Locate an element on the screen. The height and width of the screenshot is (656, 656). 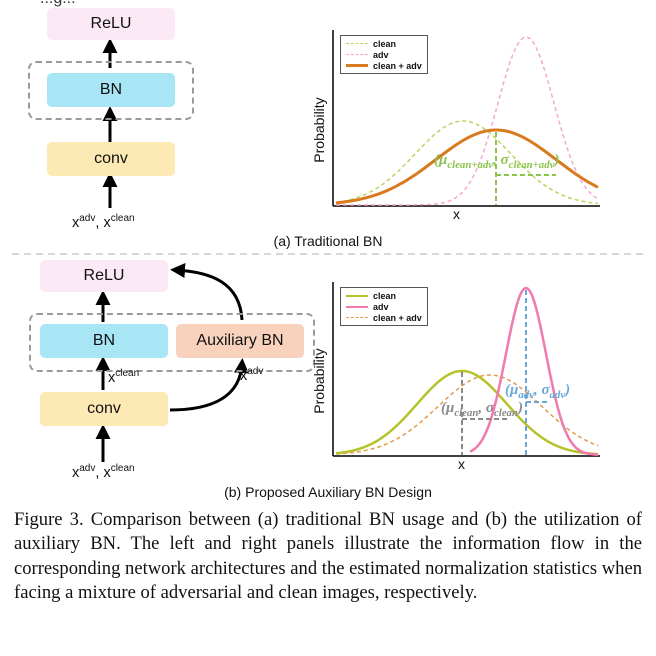
chart-b-clean-stat-annotation: (μclean, σclean) is located at coordinates (482, 409).